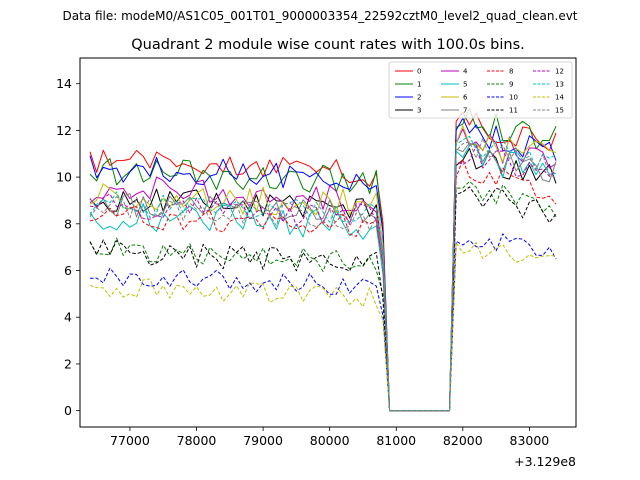 The width and height of the screenshot is (640, 480). What do you see at coordinates (64, 83) in the screenshot?
I see `y-tick-label: 14` at bounding box center [64, 83].